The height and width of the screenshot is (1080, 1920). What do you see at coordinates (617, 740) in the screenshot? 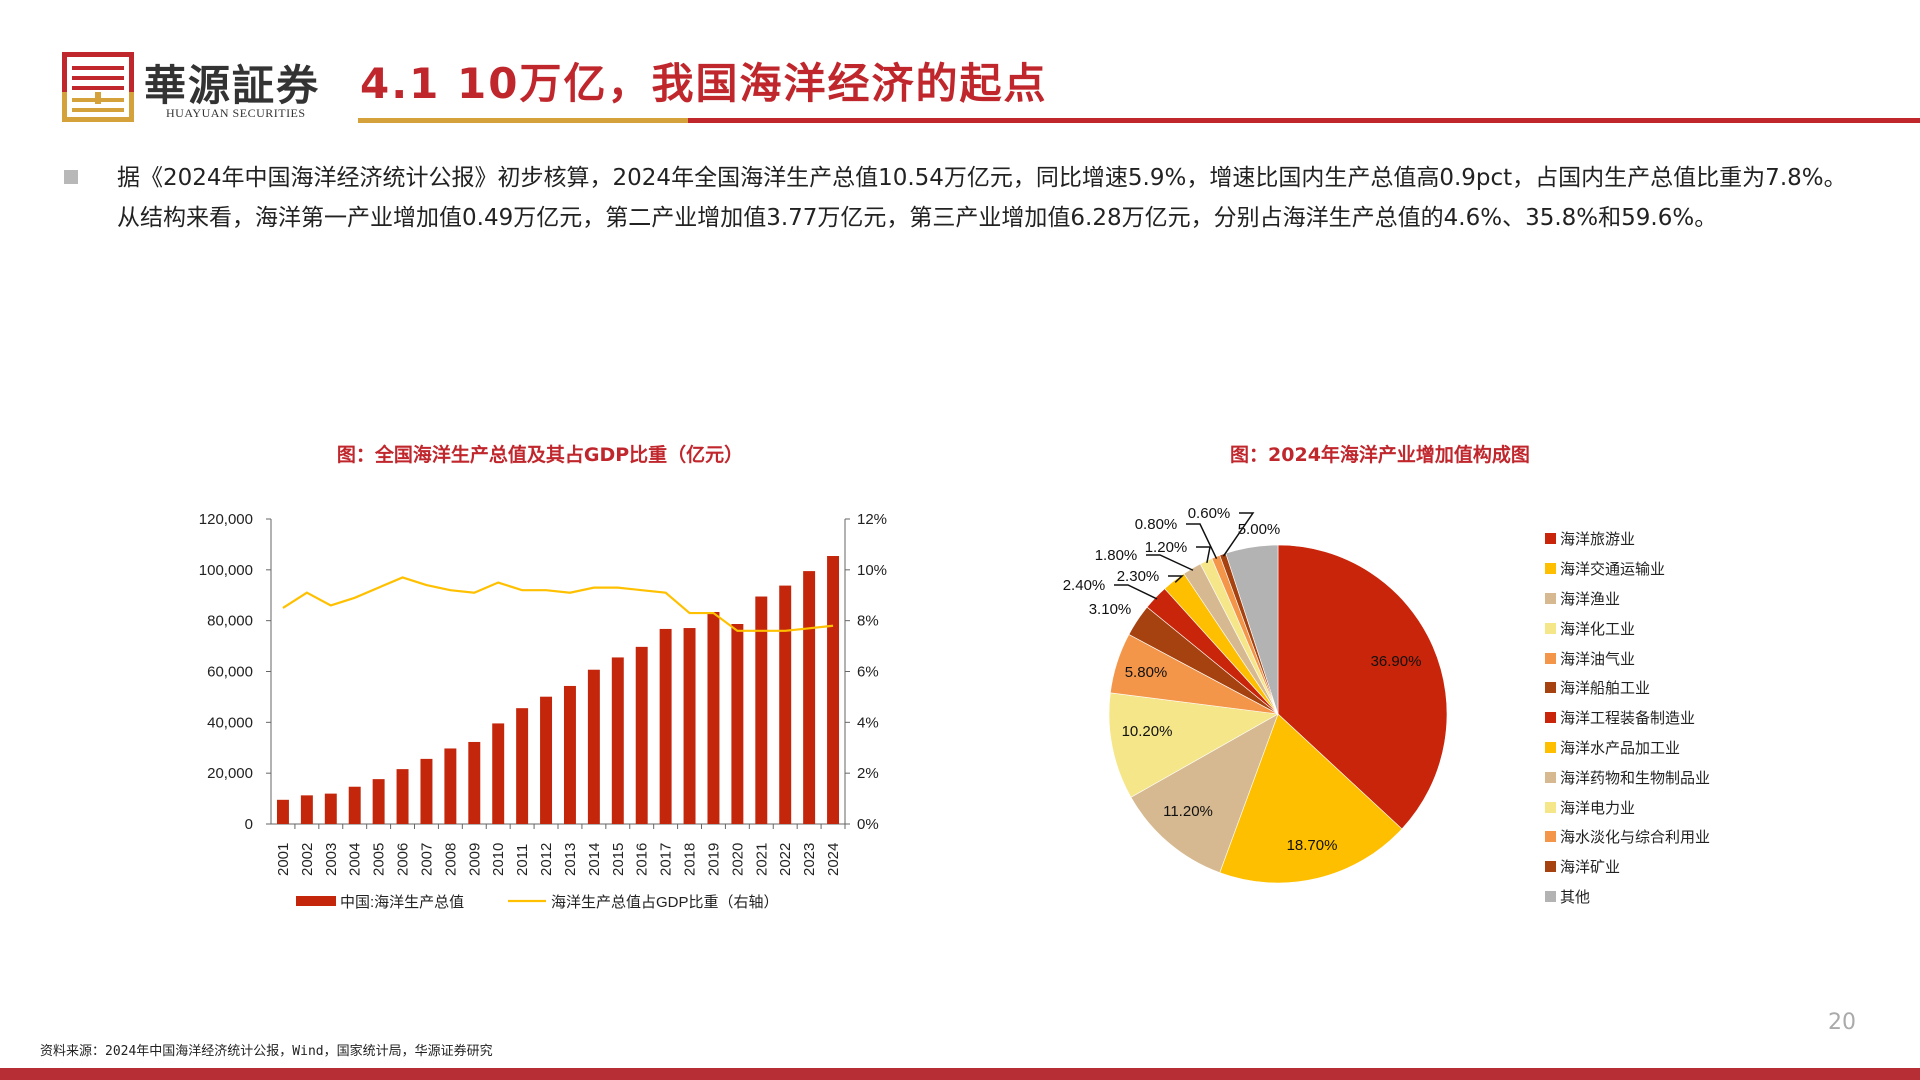
I see `bar-2015` at bounding box center [617, 740].